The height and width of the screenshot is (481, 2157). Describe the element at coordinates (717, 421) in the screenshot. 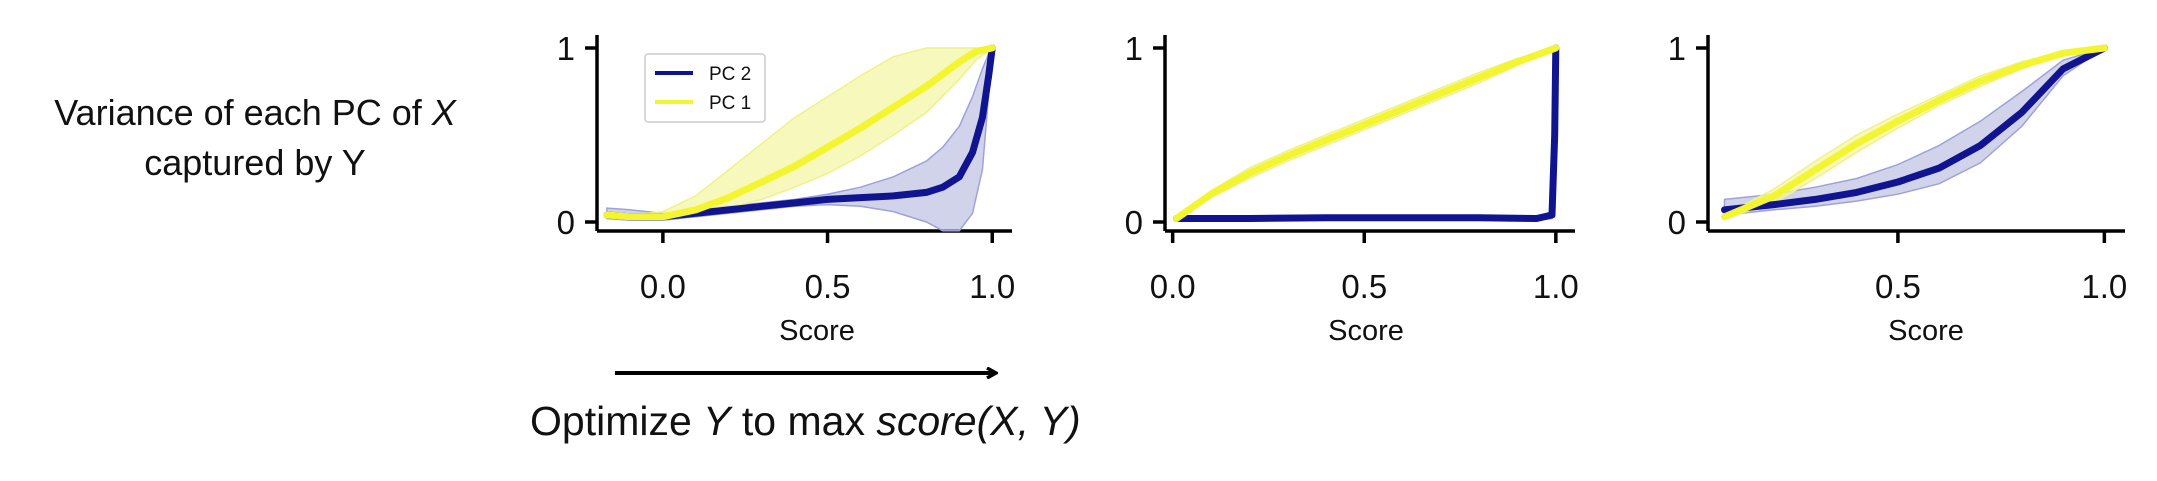

I see `arrow-caption-y: Y` at that location.